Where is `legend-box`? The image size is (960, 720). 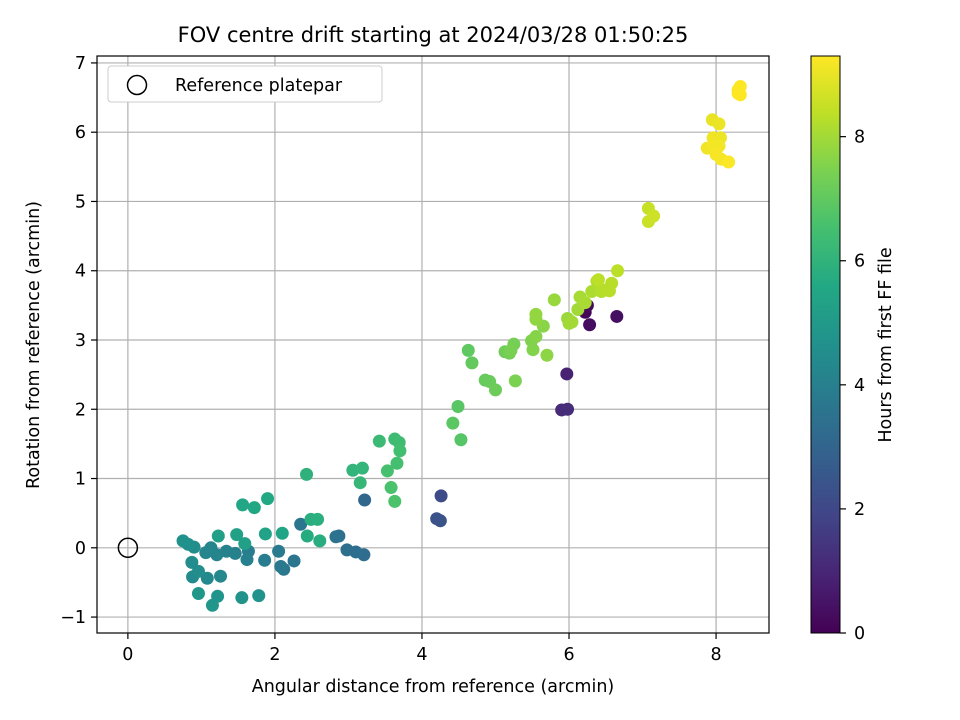 legend-box is located at coordinates (245, 84).